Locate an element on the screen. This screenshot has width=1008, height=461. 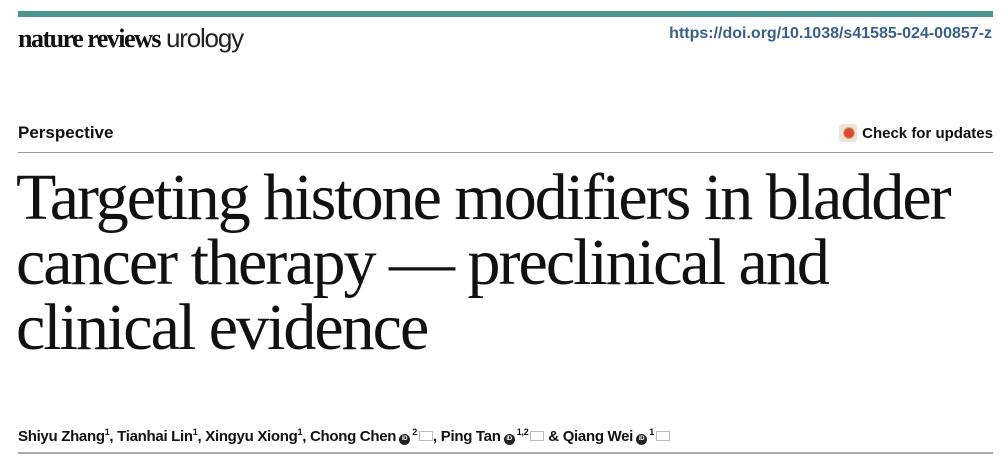
check-for-updates-label: Check for updates is located at coordinates (927, 133).